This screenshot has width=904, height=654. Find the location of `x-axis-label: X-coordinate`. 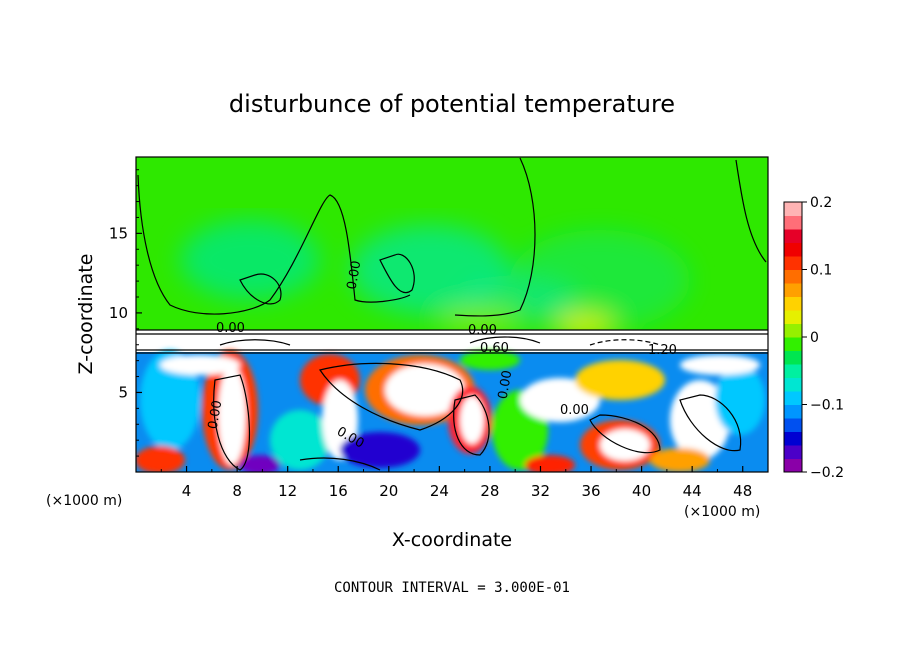

x-axis-label: X-coordinate is located at coordinates (452, 540).